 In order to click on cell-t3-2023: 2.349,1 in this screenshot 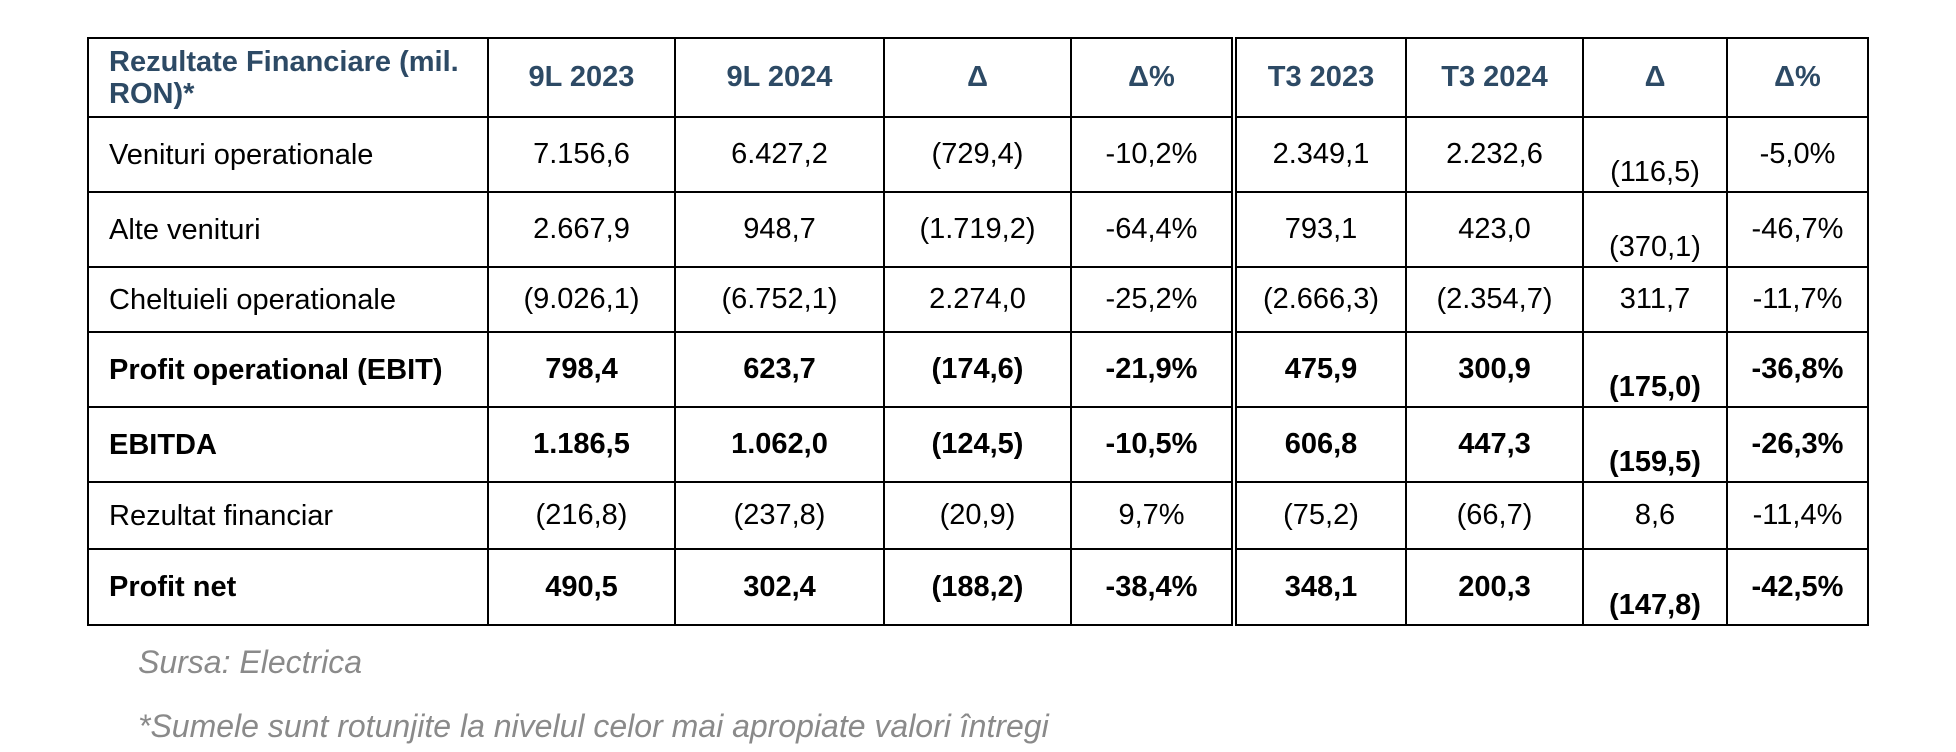, I will do `click(1320, 154)`.